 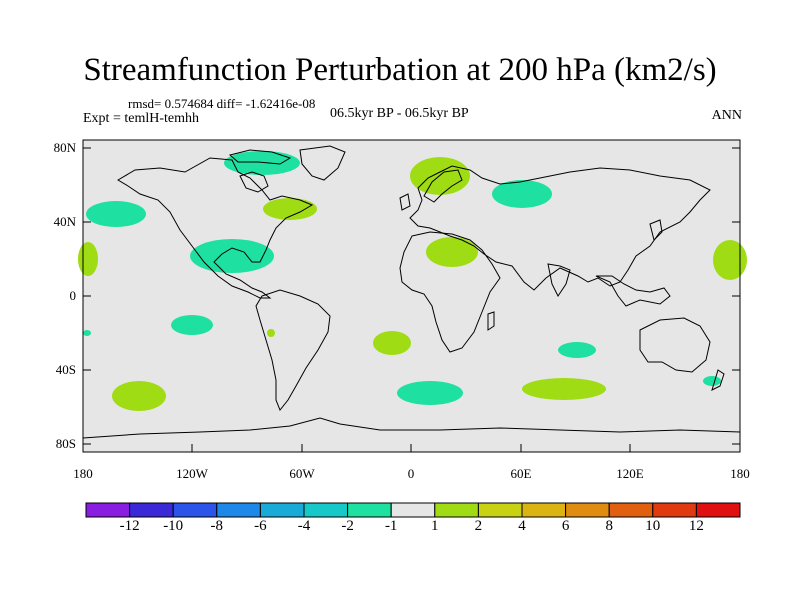 I want to click on x-label-60e: 60E, so click(x=521, y=473).